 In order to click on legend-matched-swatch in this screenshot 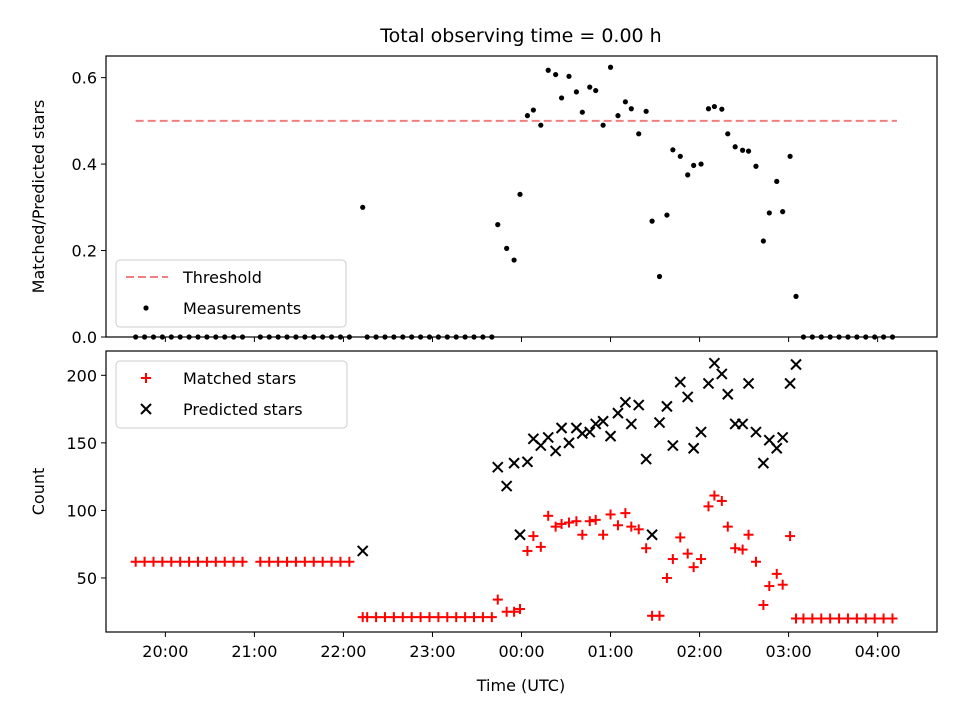, I will do `click(146, 378)`.